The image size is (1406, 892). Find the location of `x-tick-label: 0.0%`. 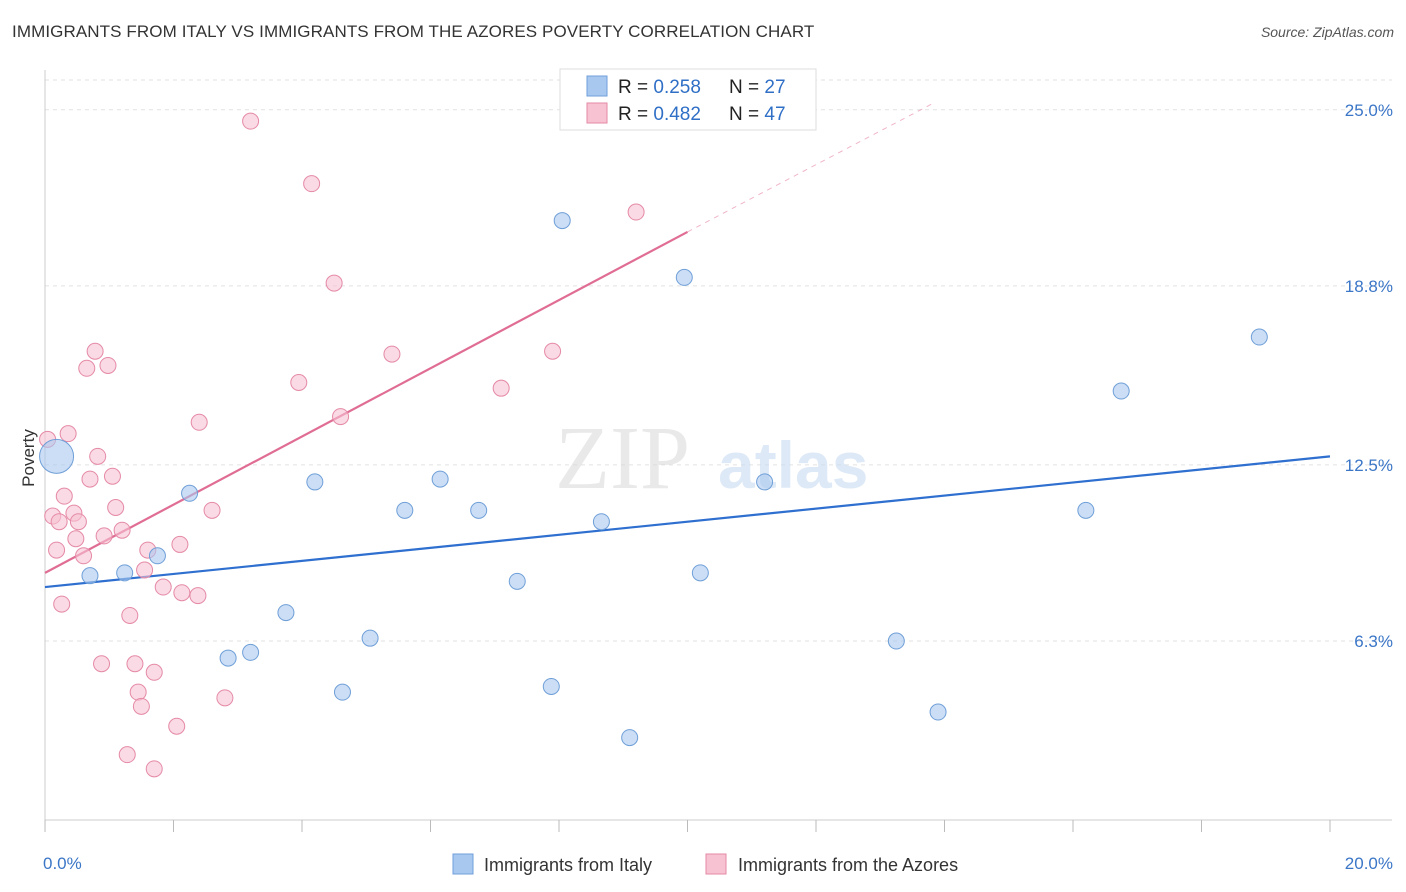

x-tick-label: 0.0% is located at coordinates (62, 863).